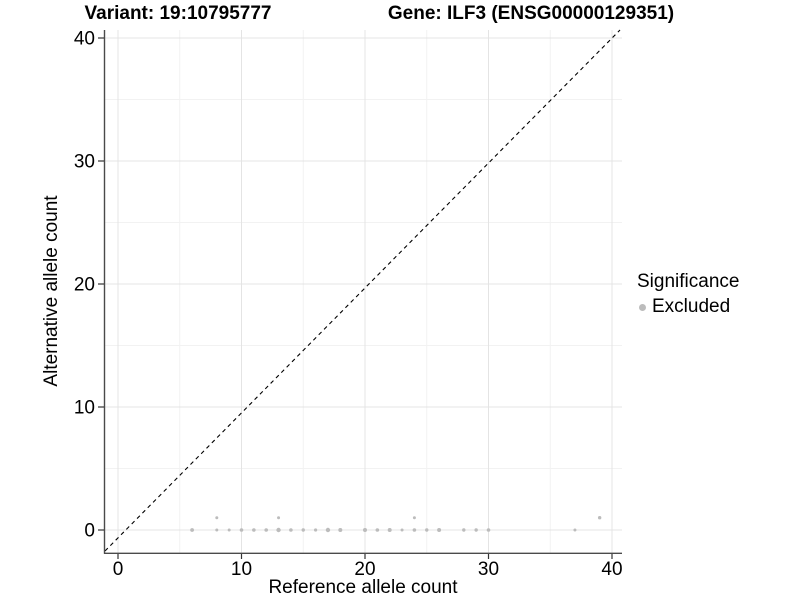 The width and height of the screenshot is (800, 600). I want to click on legend-title: Significance, so click(688, 281).